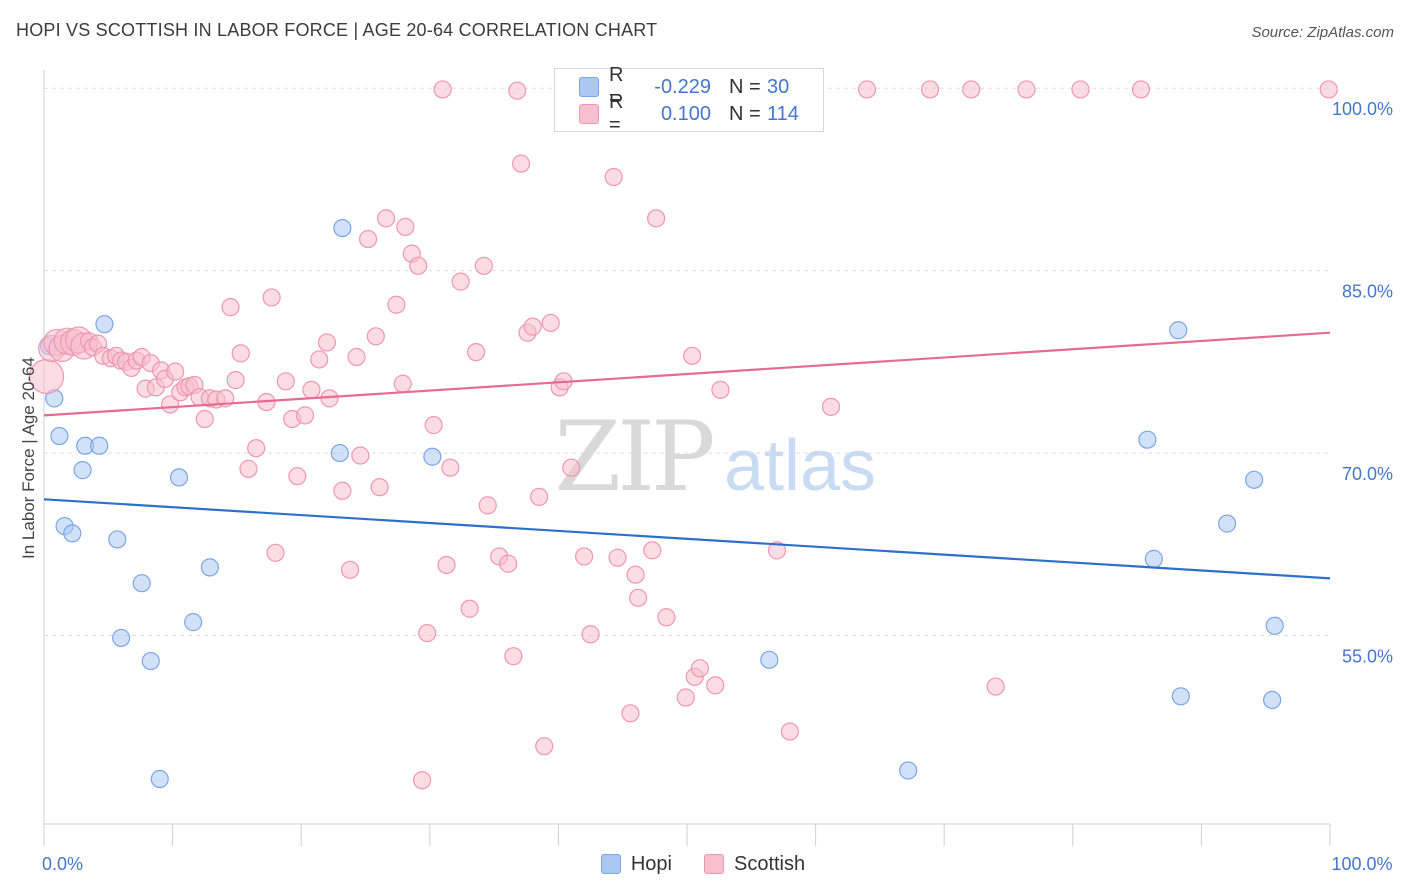 Image resolution: width=1406 pixels, height=892 pixels. I want to click on legend-row-scottish: R = 0.100 N = 114, so click(677, 113).